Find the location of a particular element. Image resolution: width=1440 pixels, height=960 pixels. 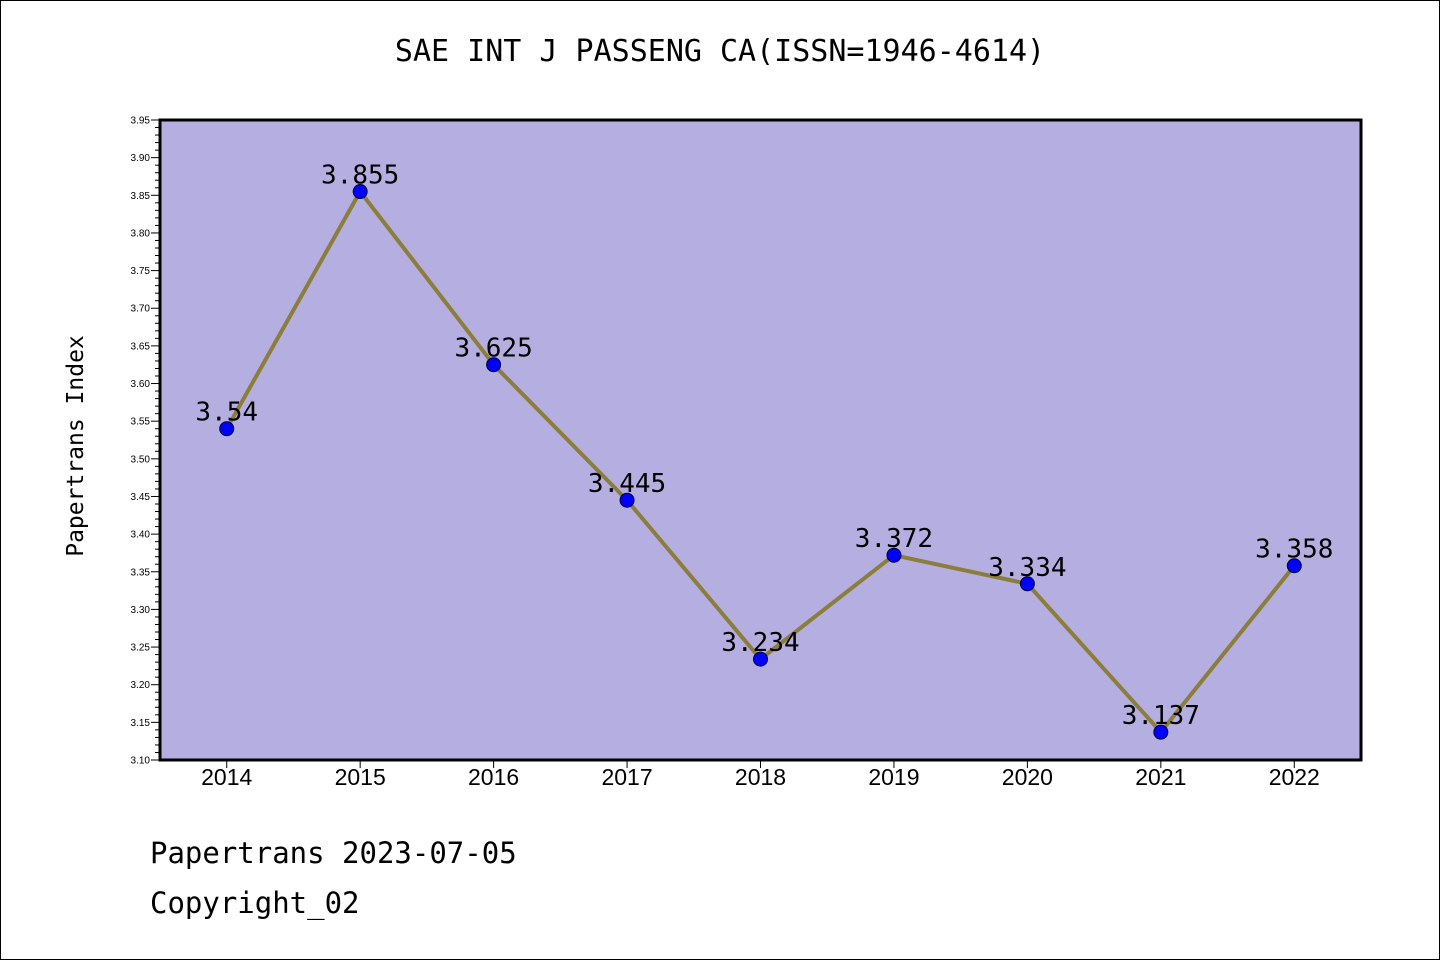

y-tick-label: 3.30 is located at coordinates (141, 610).